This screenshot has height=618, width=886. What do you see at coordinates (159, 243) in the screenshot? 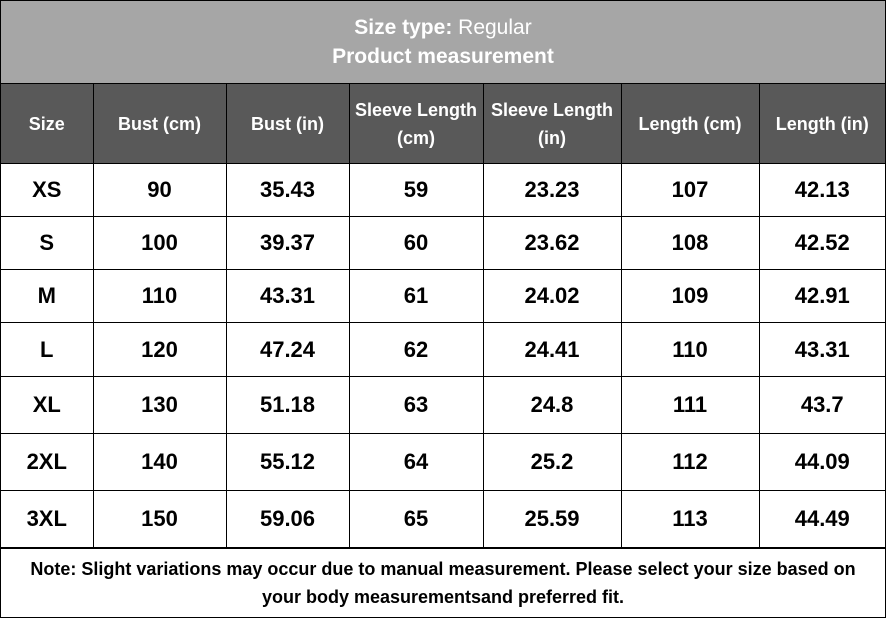
I see `table-cell: 100` at bounding box center [159, 243].